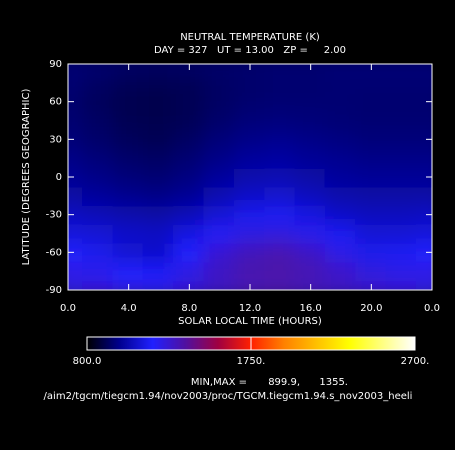 The height and width of the screenshot is (450, 455). What do you see at coordinates (333, 382) in the screenshot?
I see `max-value: 1355.` at bounding box center [333, 382].